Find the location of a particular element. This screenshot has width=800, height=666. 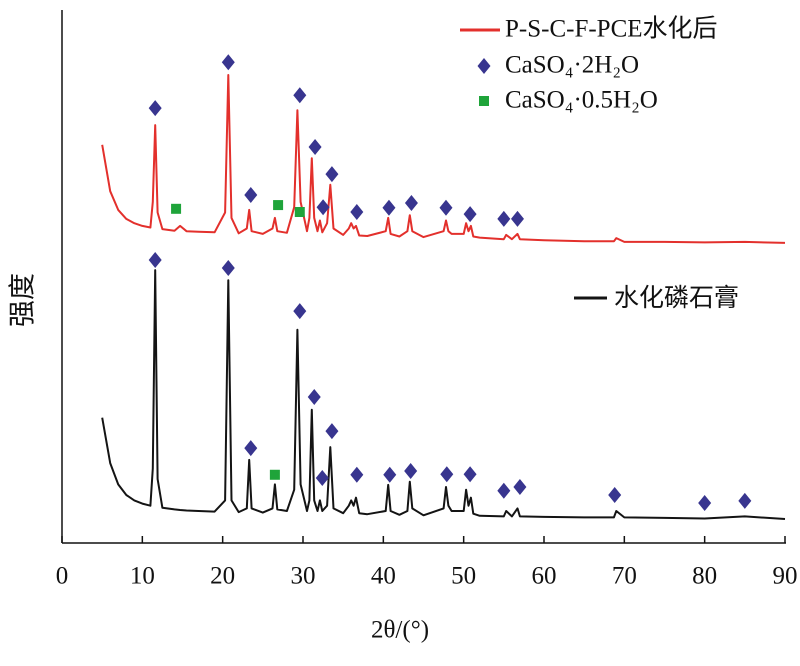

x-tick-label: 90 is located at coordinates (785, 576).